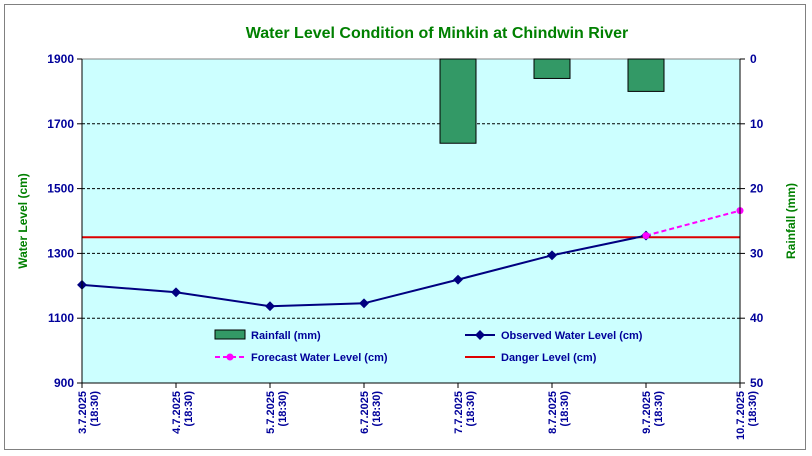 This screenshot has width=812, height=456. I want to click on y-left-tick-label: 1100, so click(61, 318).